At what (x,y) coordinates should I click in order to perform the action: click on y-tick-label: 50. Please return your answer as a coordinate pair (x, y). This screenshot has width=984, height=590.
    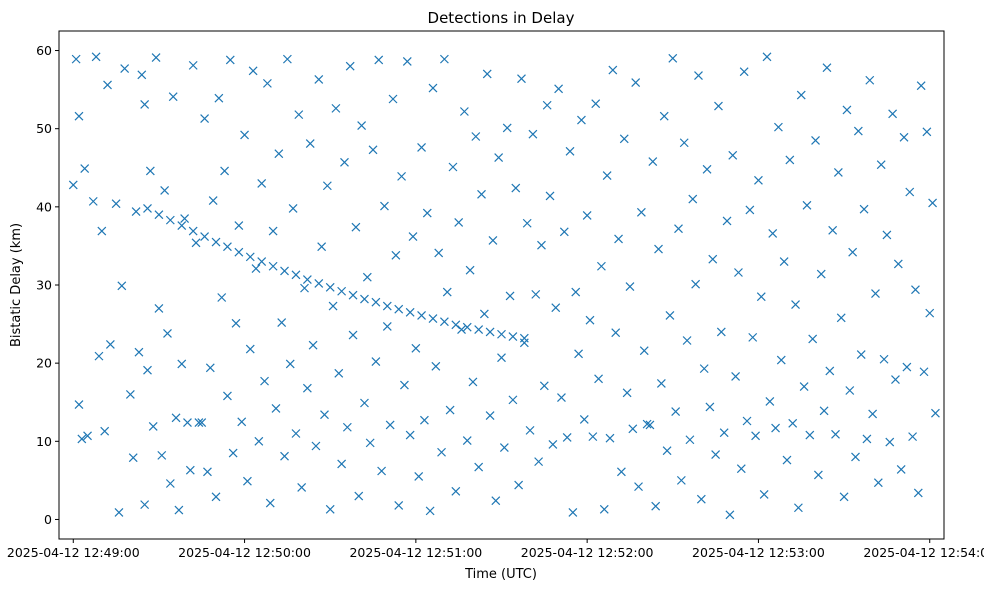
    Looking at the image, I should click on (44, 128).